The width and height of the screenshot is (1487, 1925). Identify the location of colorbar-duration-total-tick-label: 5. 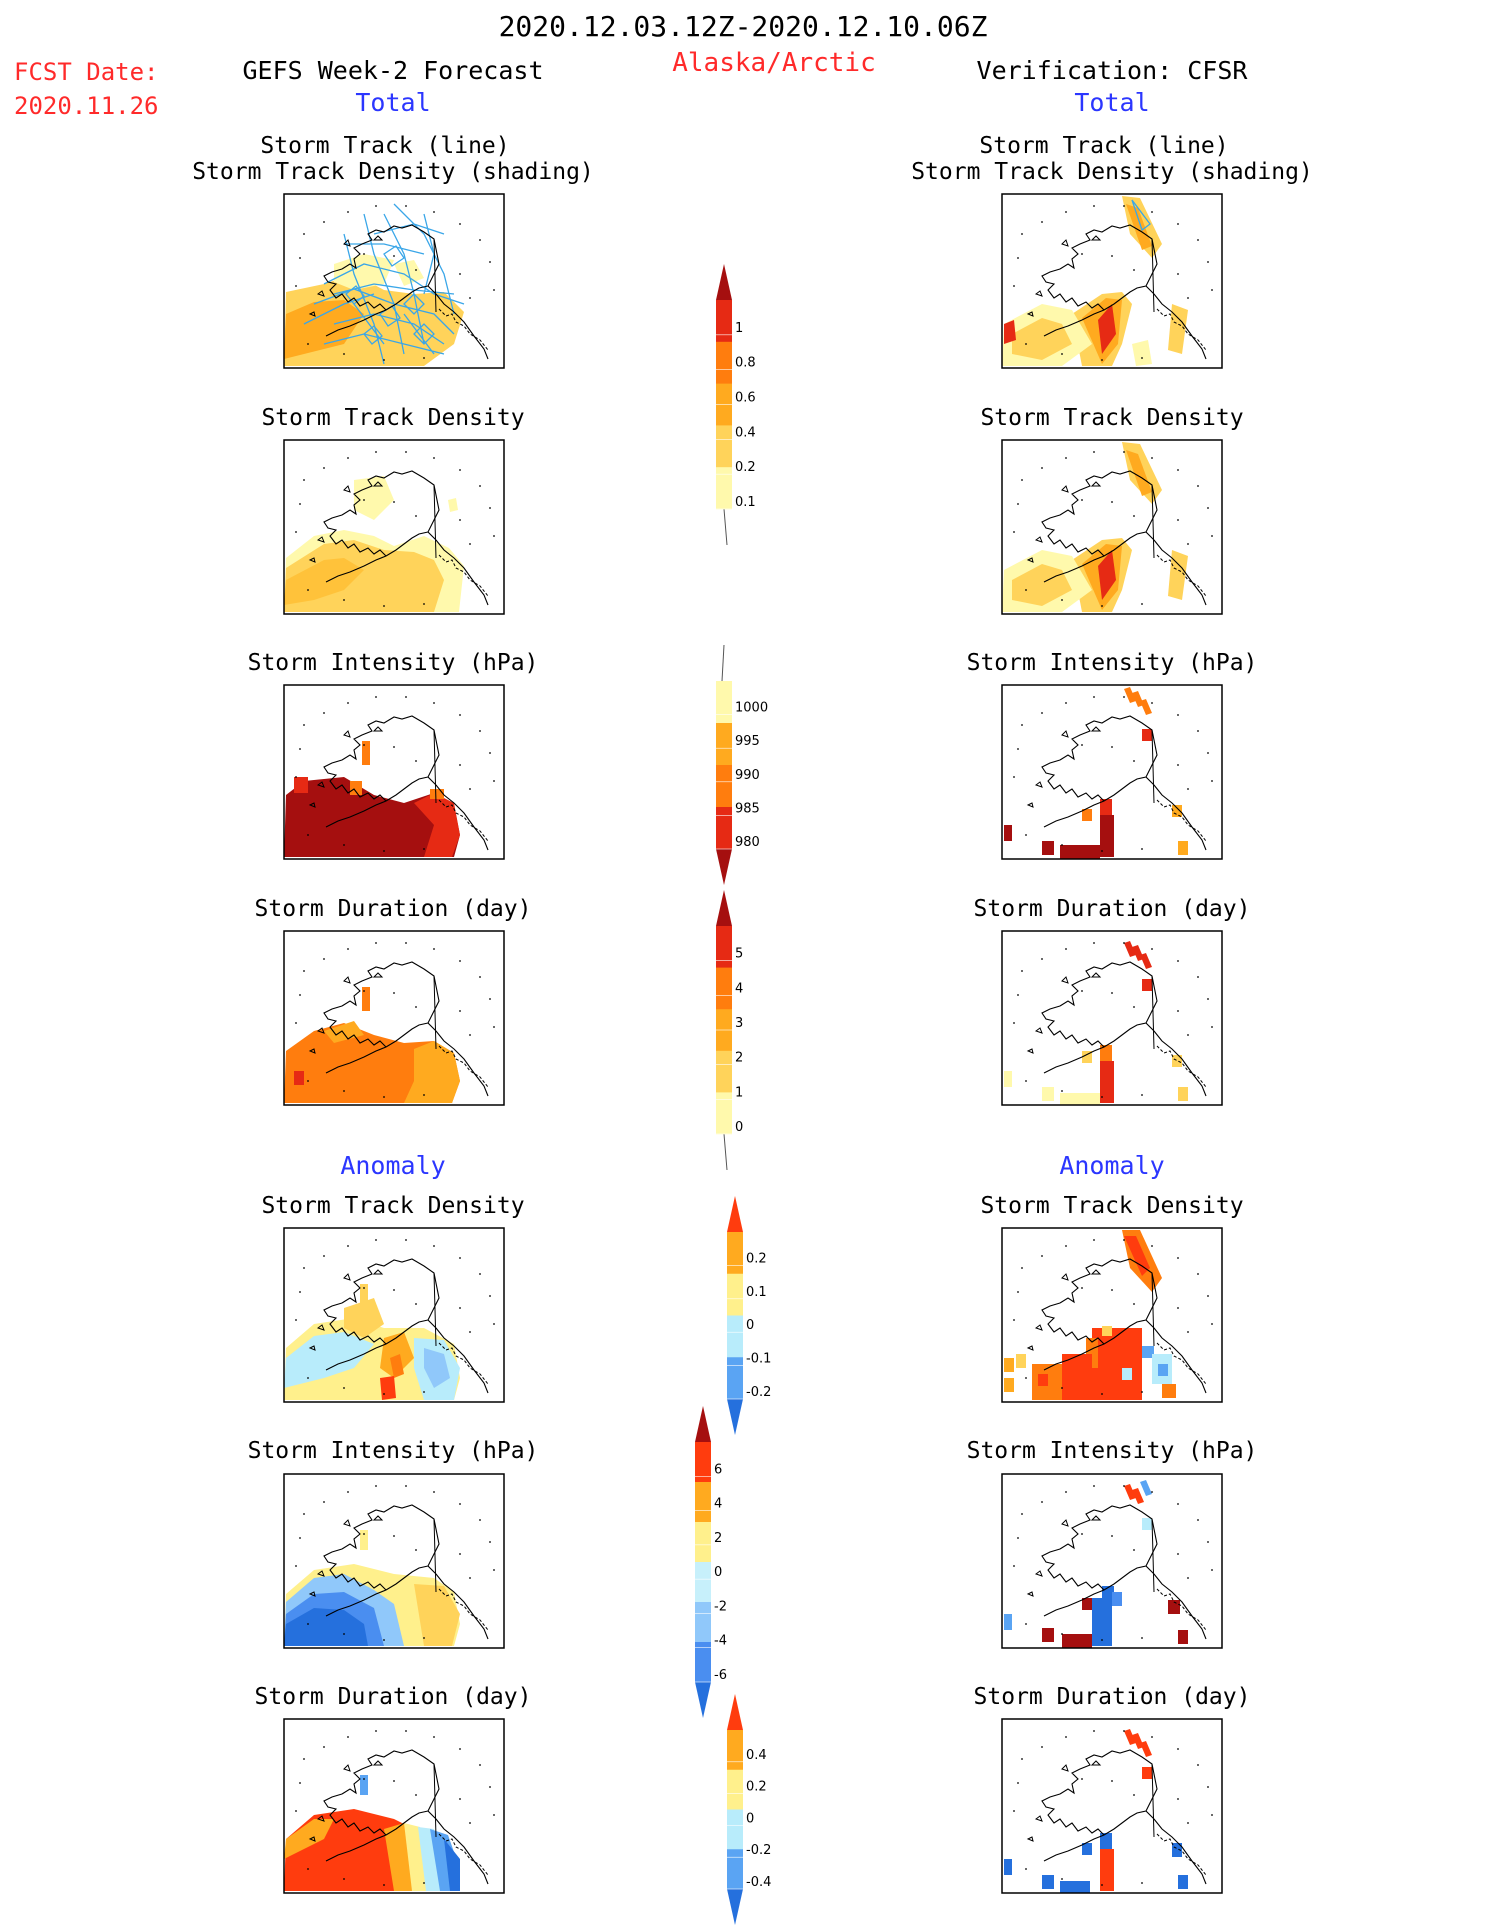
(739, 954).